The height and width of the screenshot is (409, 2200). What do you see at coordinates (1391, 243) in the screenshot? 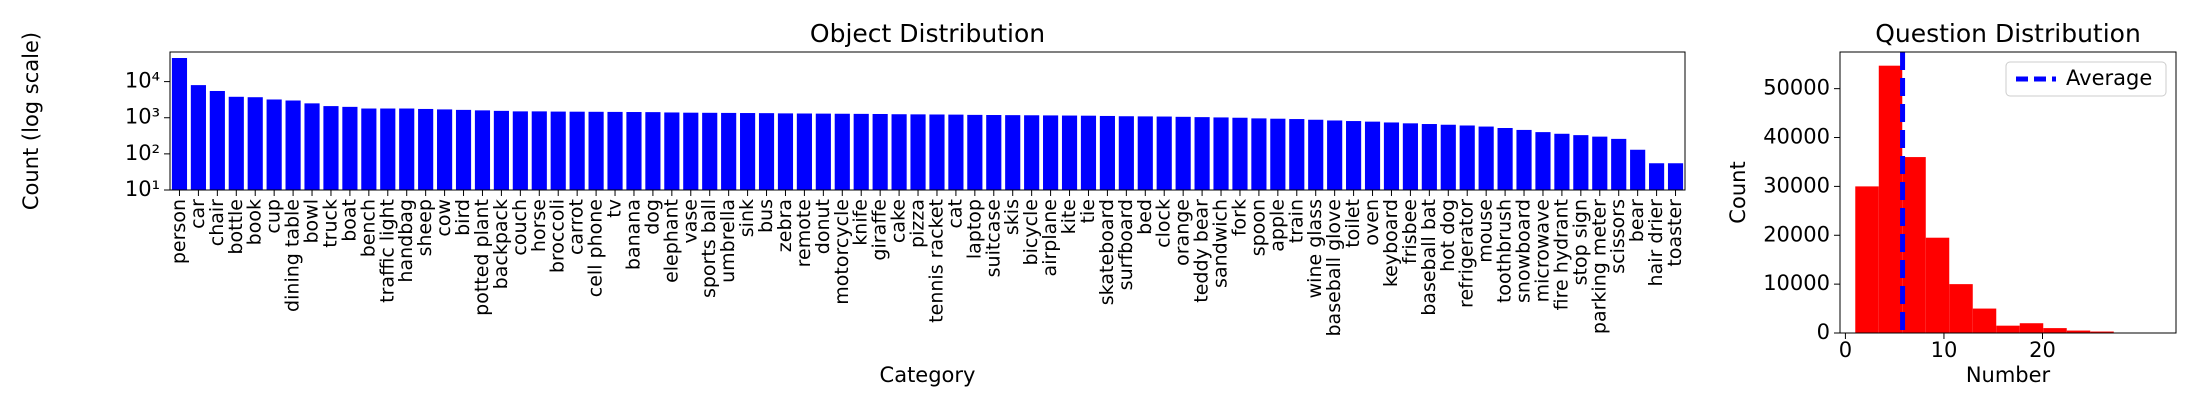
I see `x-tick-label: keyboard` at bounding box center [1391, 243].